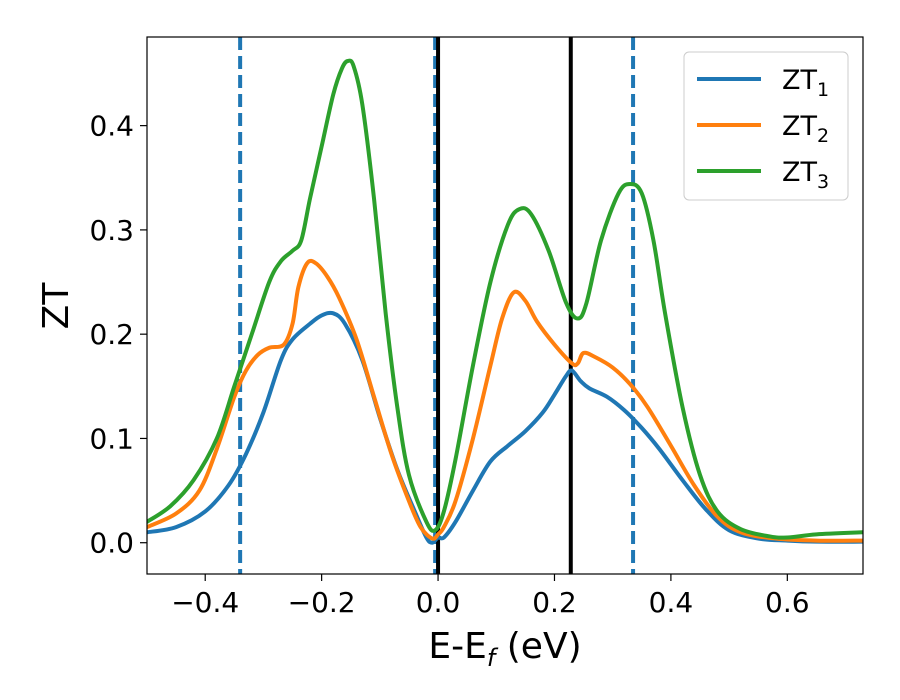  Describe the element at coordinates (111, 126) in the screenshot. I see `y-tick-label: 0.4` at that location.